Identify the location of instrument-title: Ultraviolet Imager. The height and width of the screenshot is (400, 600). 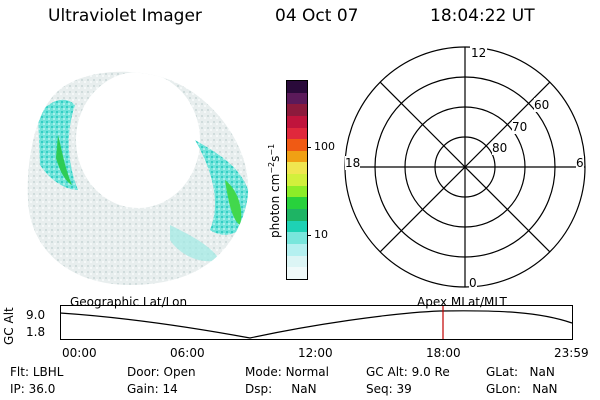
(125, 16).